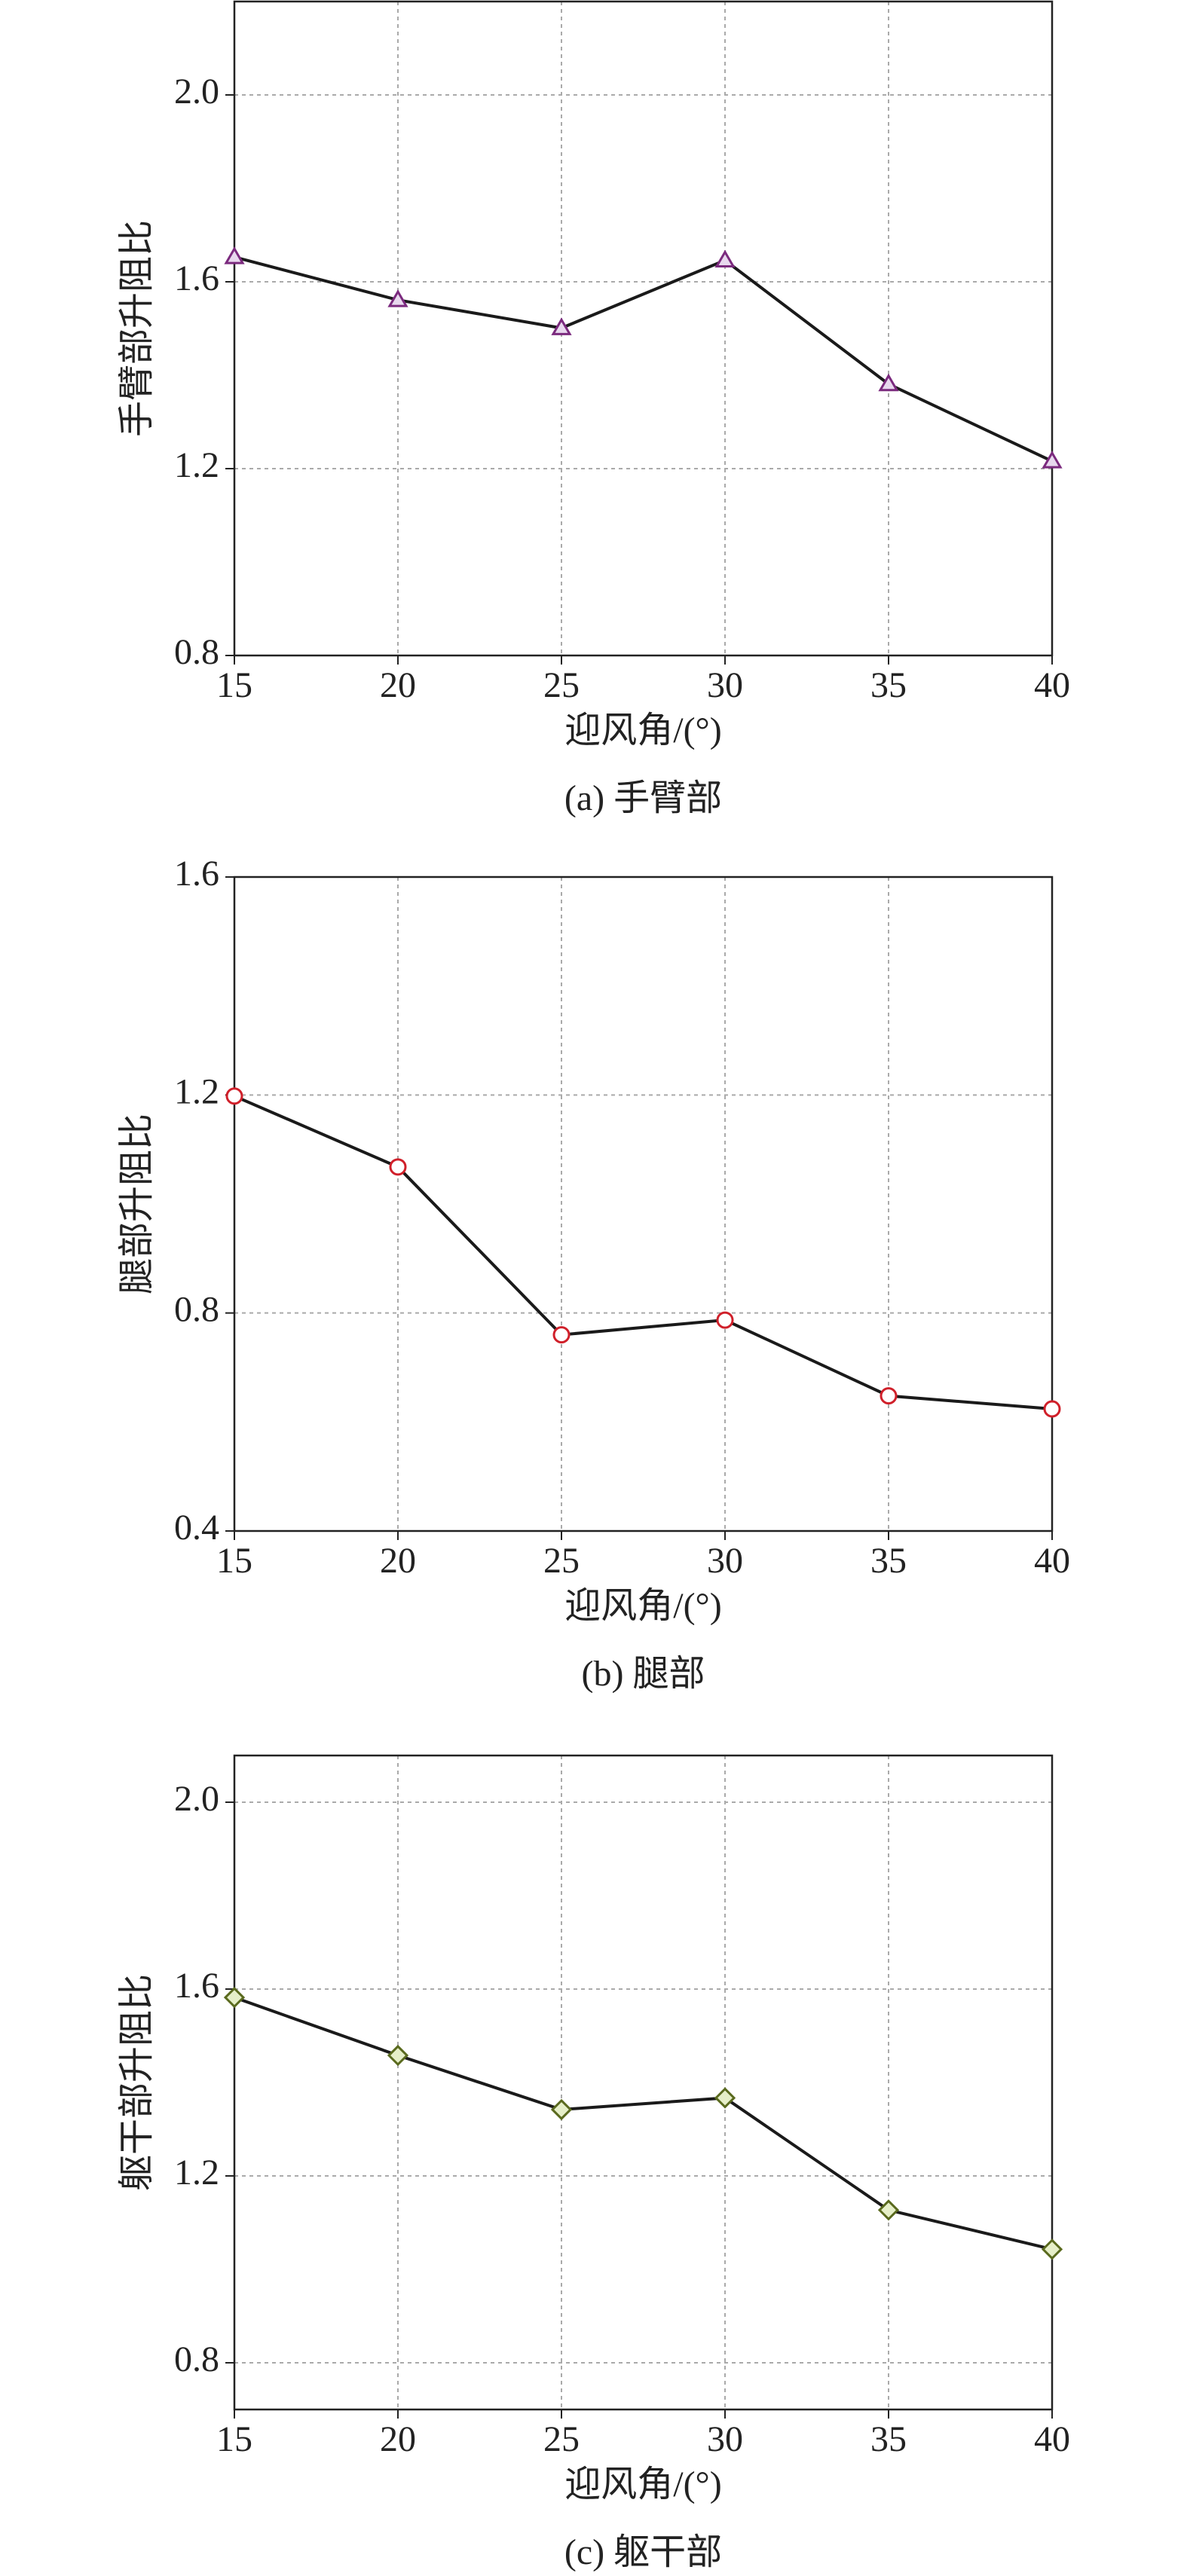 The height and width of the screenshot is (2576, 1187). Describe the element at coordinates (197, 1528) in the screenshot. I see `y-tick-label: 0.4` at that location.